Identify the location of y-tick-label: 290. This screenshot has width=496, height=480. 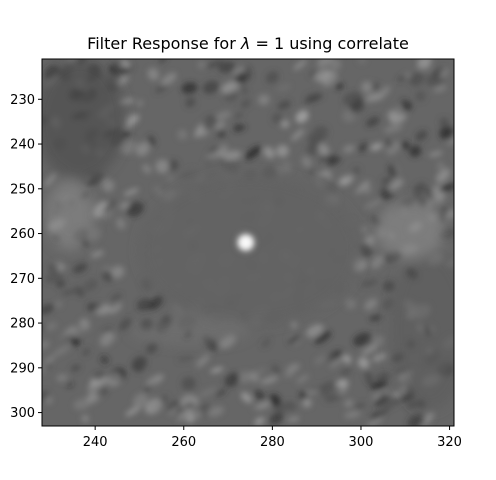
(22, 368).